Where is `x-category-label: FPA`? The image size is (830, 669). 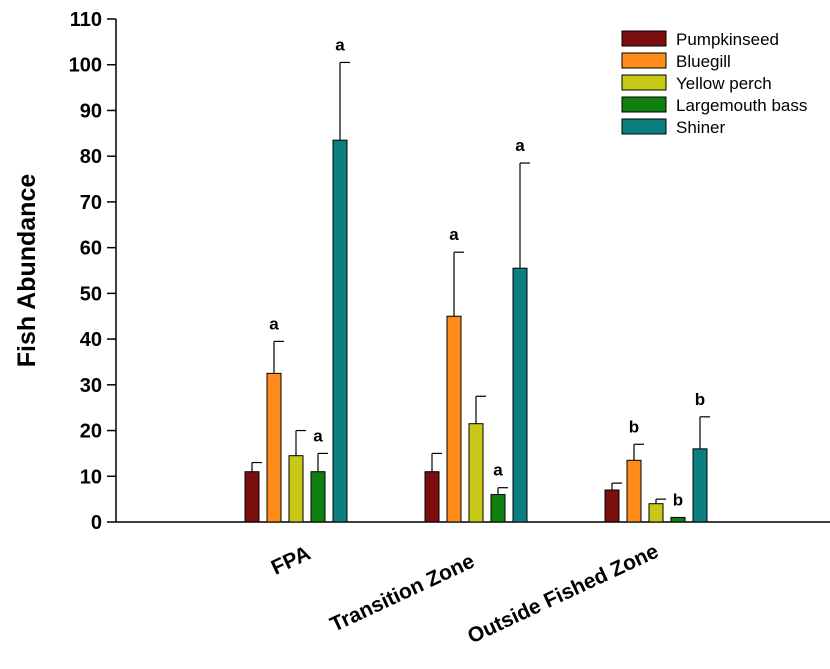
x-category-label: FPA is located at coordinates (291, 561).